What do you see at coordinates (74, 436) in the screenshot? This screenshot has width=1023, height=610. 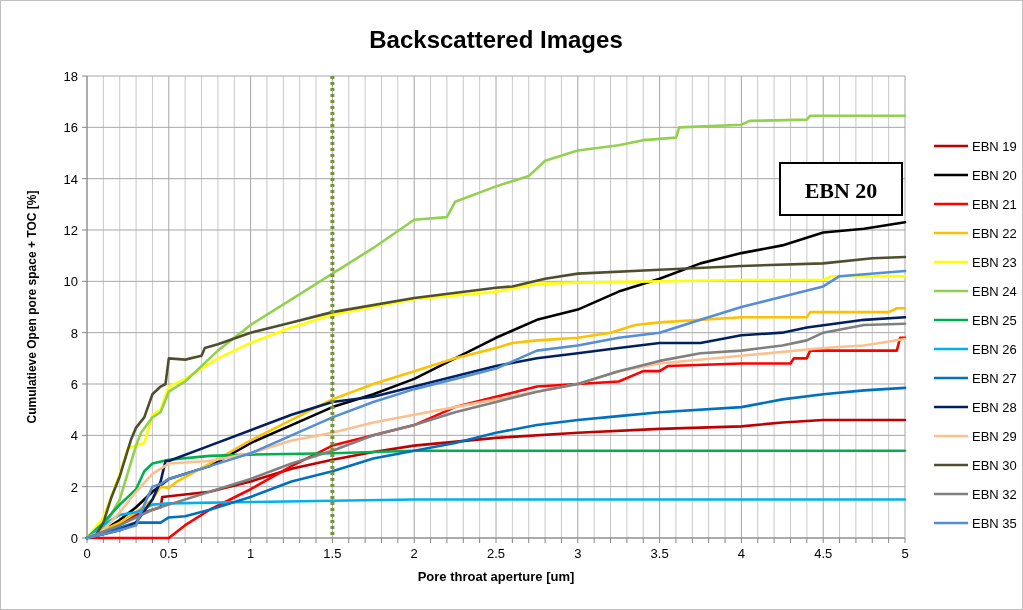 I see `y-tick-label: 4` at bounding box center [74, 436].